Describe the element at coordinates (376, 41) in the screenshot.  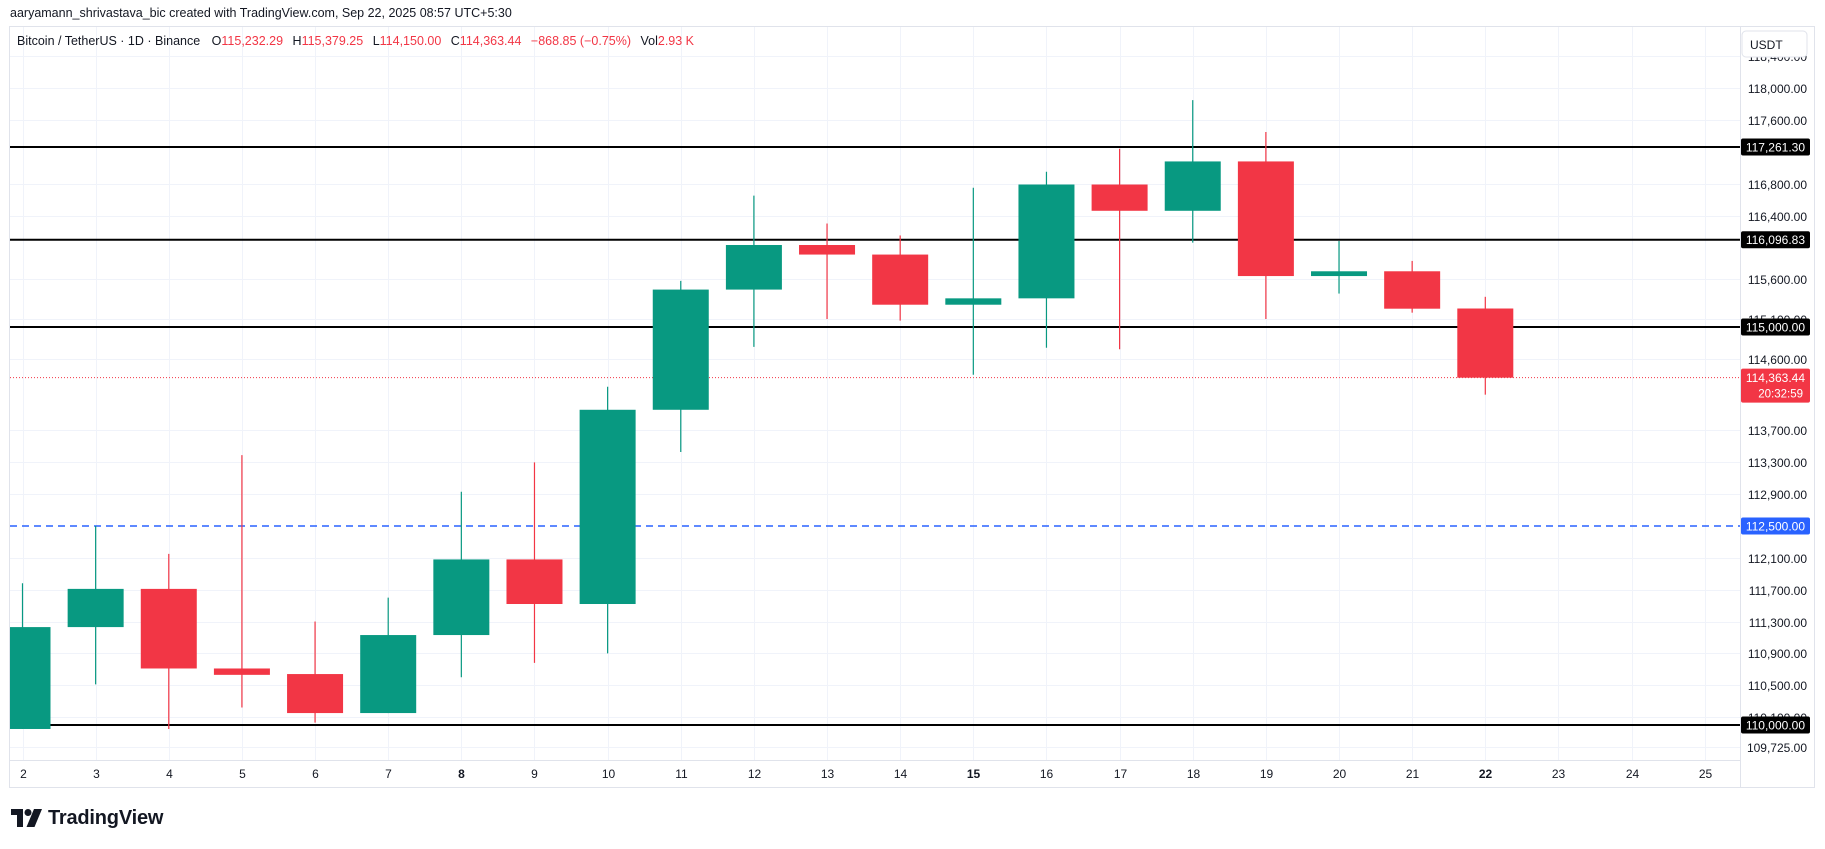
I see `legend-low-label: L` at that location.